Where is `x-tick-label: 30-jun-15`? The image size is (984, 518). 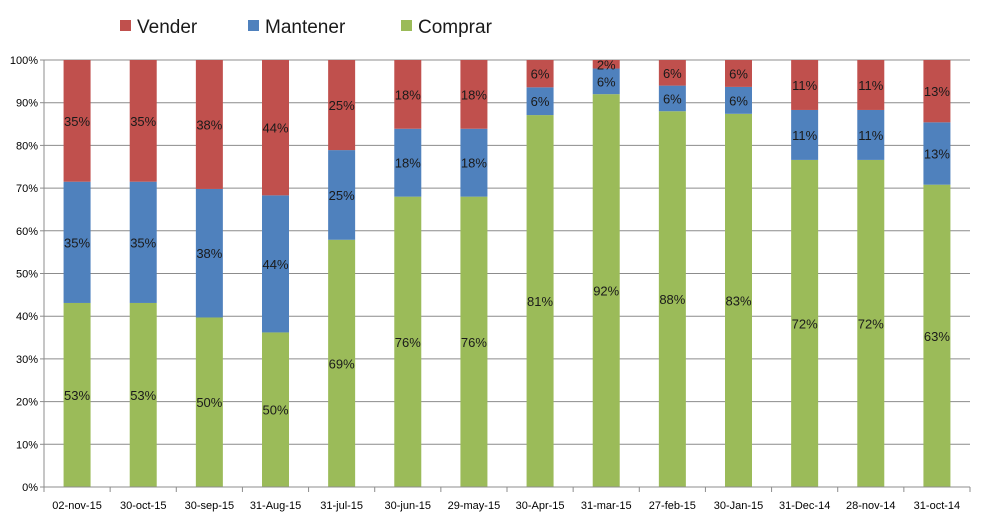 x-tick-label: 30-jun-15 is located at coordinates (408, 506).